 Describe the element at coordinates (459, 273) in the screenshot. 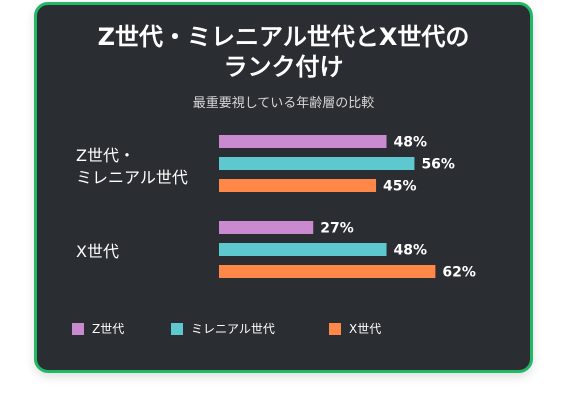

I see `data-label-genx-genx: 62%` at that location.